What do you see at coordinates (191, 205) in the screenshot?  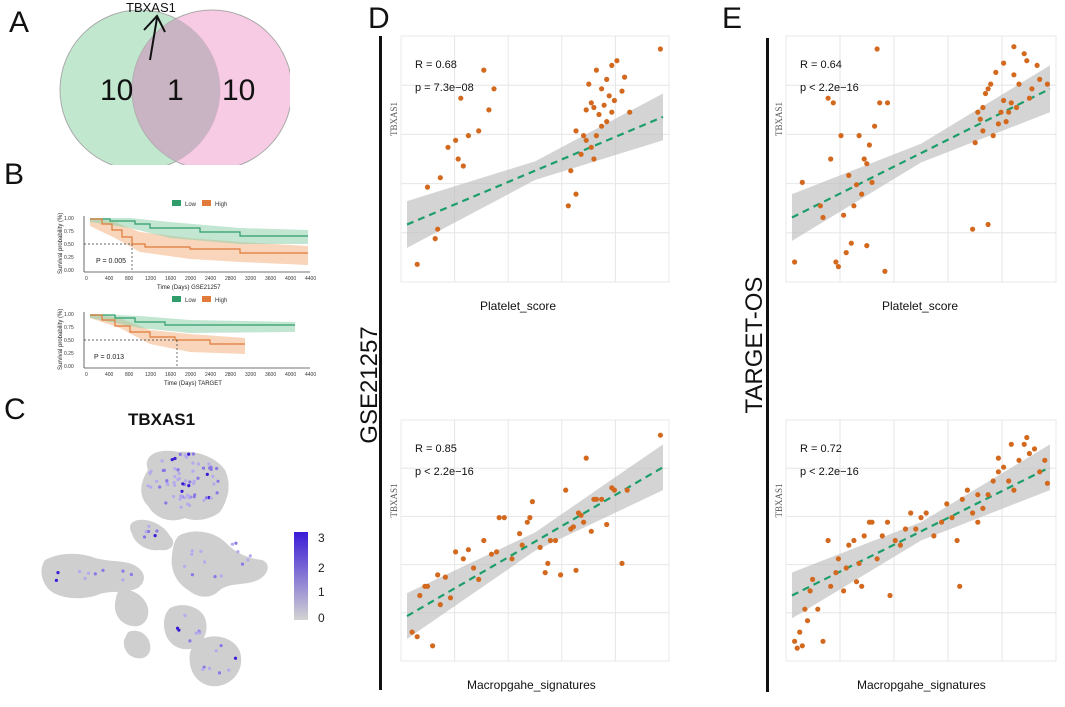 I see `legend-low-label: Low` at bounding box center [191, 205].